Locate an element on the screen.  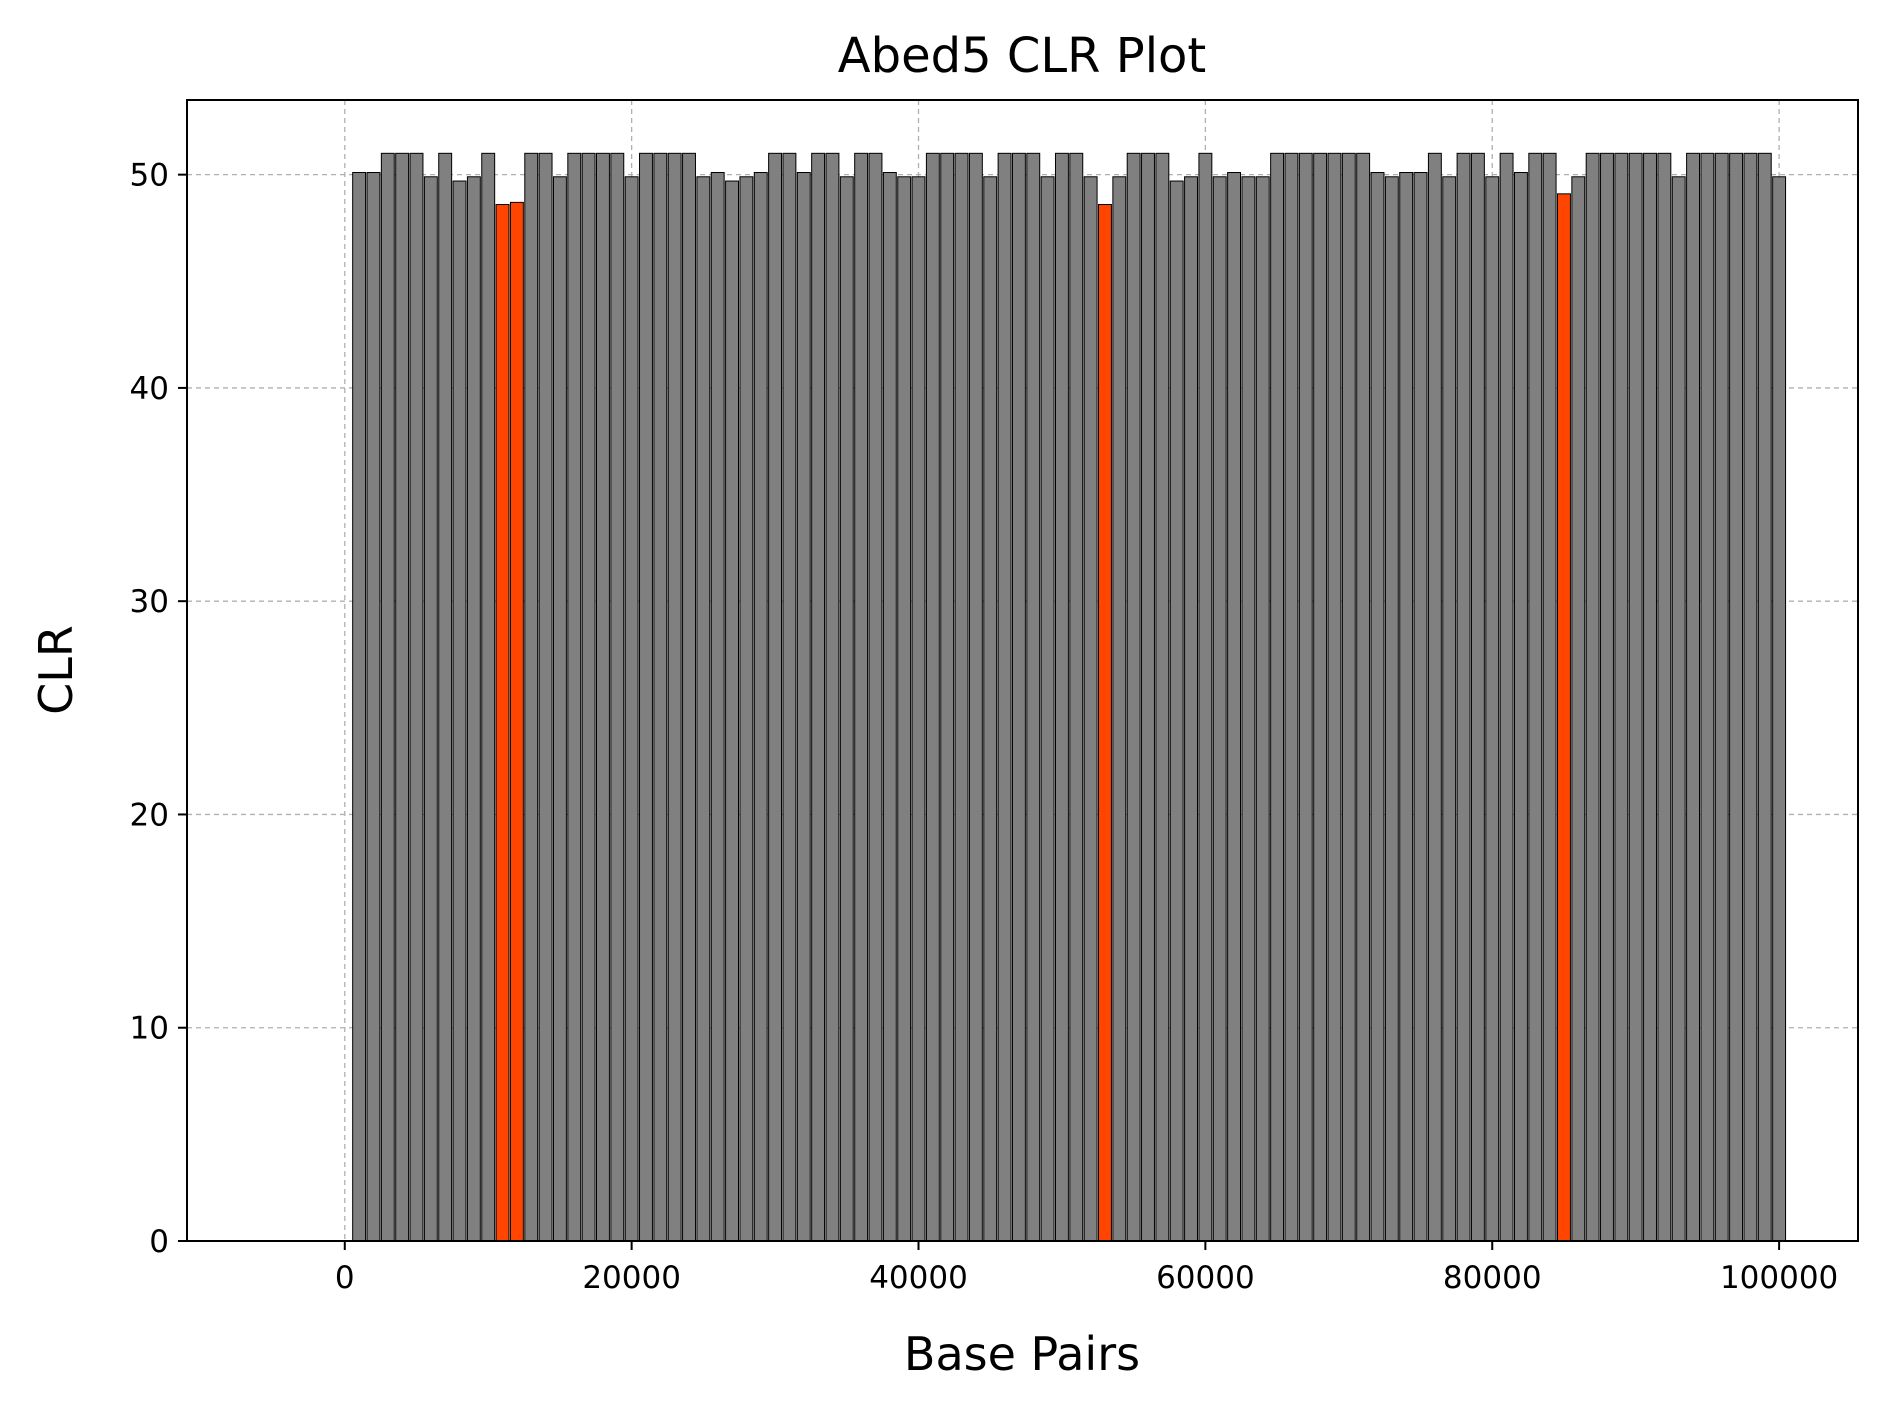
y-tick-label: 30 is located at coordinates (149, 602).